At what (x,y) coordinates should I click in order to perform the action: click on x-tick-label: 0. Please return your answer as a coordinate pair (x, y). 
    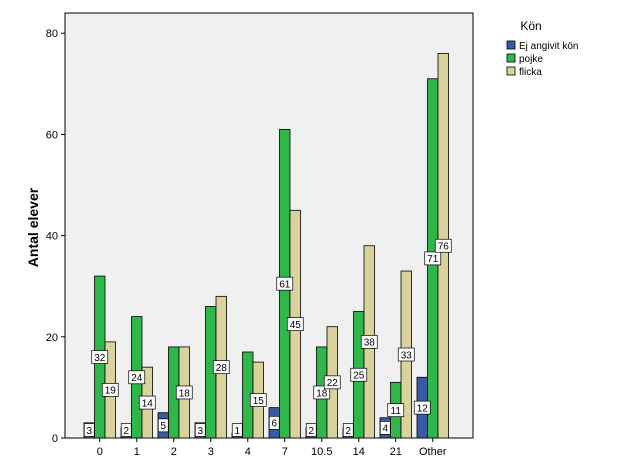
    Looking at the image, I should click on (100, 452).